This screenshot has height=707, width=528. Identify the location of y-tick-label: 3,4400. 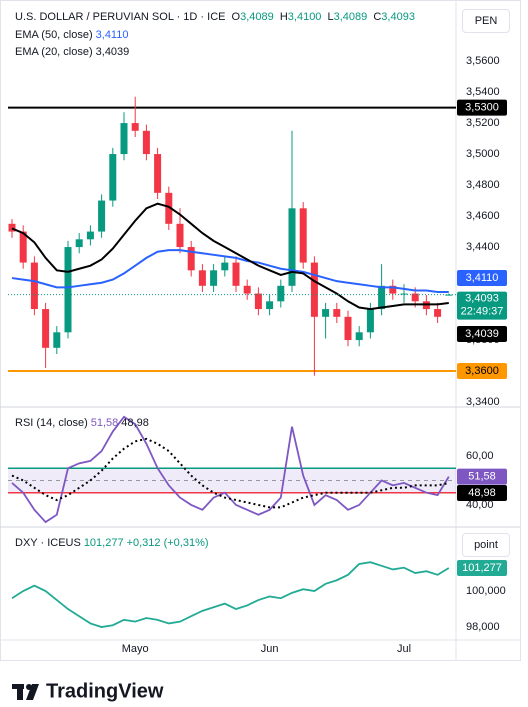
(483, 247).